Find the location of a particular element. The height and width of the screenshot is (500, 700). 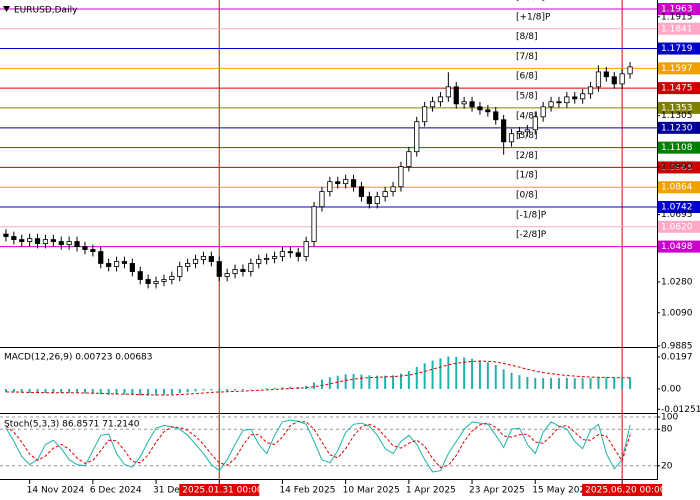

x-tick-label: 14 Nov 2024 is located at coordinates (56, 491).